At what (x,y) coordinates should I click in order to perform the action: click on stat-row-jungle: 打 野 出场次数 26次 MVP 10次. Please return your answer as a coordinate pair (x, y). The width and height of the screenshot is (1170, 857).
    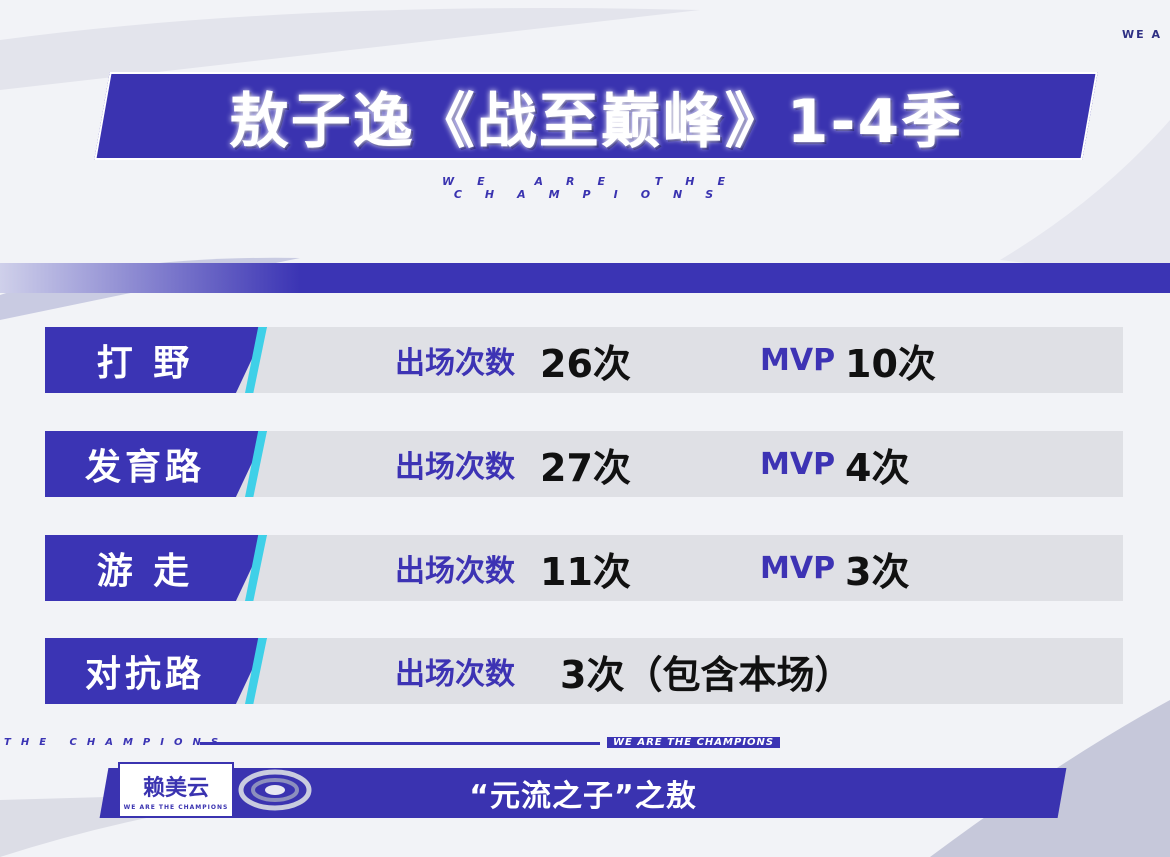
    Looking at the image, I should click on (584, 360).